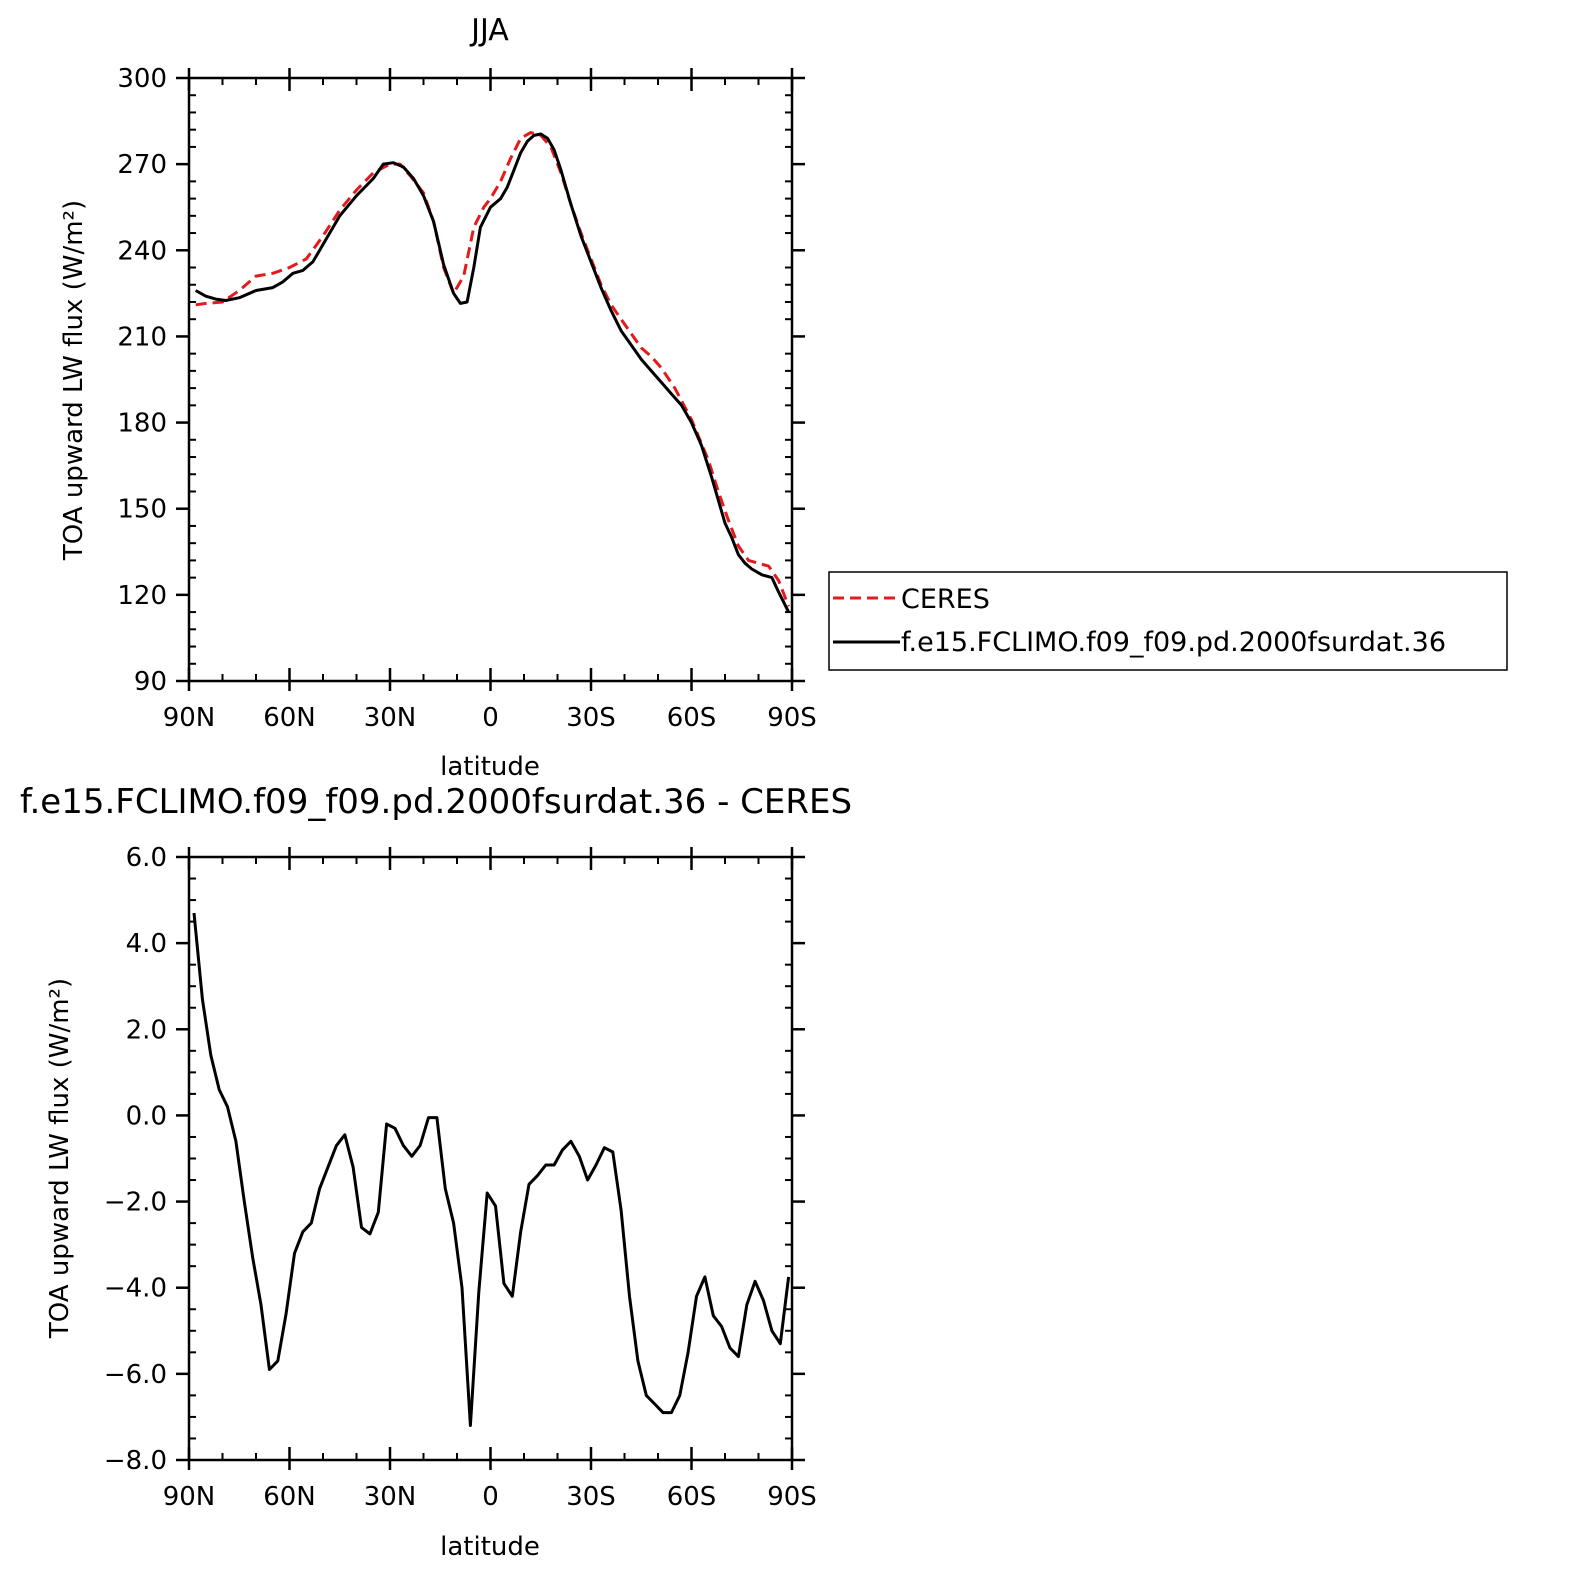 The image size is (1577, 1580). What do you see at coordinates (289, 718) in the screenshot?
I see `top-x-tick-label: 60N` at bounding box center [289, 718].